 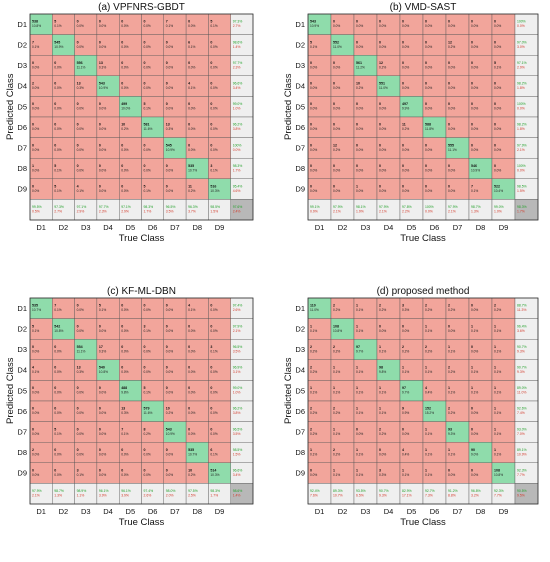 What do you see at coordinates (238, 388) in the screenshot?
I see `row-precision: 99.0%` at bounding box center [238, 388].